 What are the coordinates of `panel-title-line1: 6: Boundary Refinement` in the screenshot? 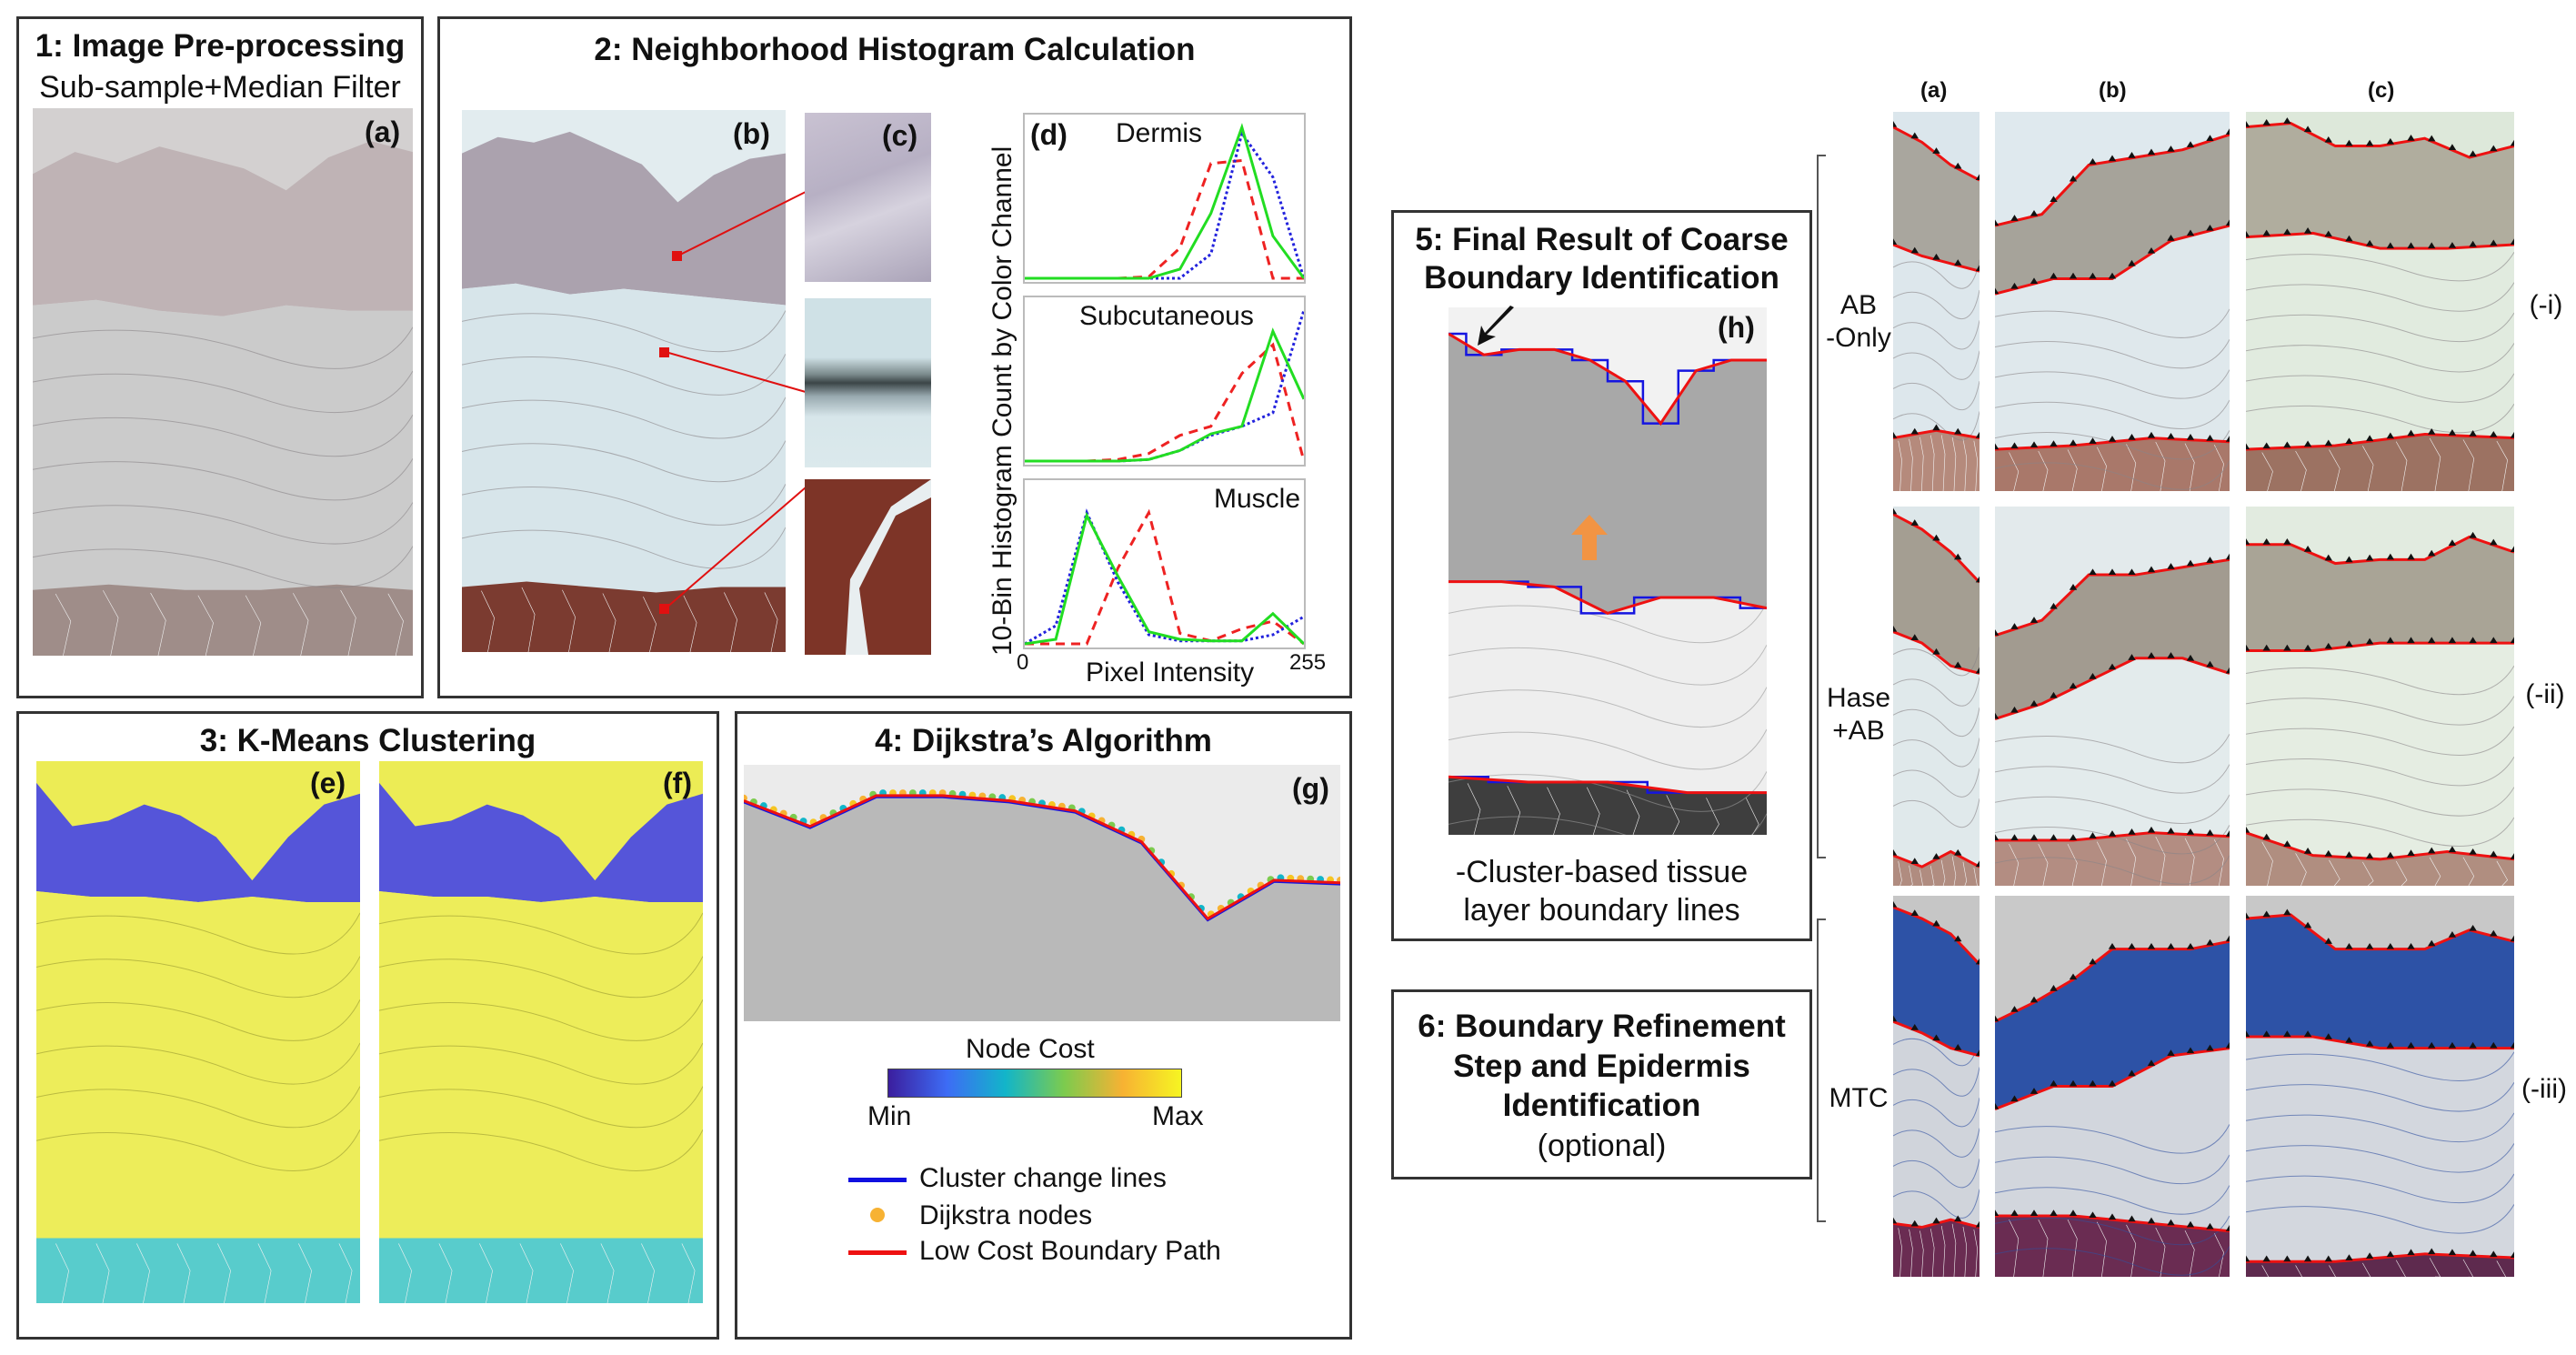 It's located at (1602, 1026).